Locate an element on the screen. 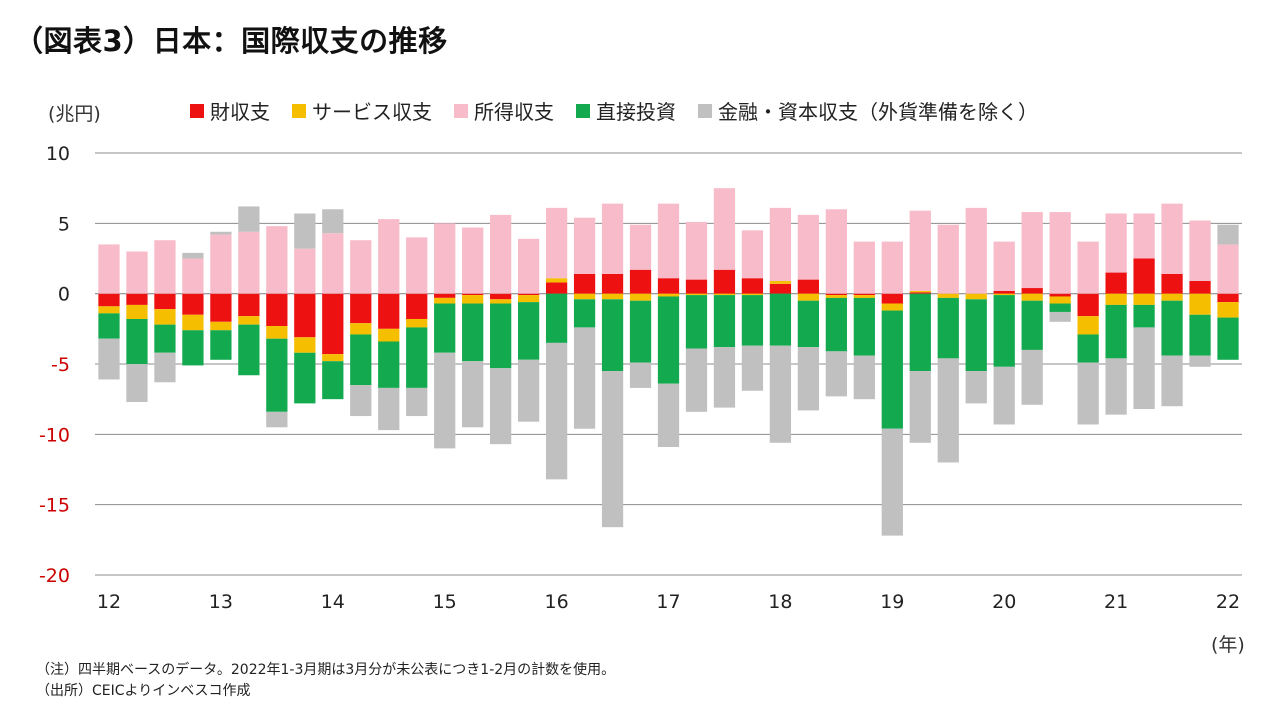 This screenshot has width=1280, height=720. bar-segment-income-2019Q2 is located at coordinates (920, 250).